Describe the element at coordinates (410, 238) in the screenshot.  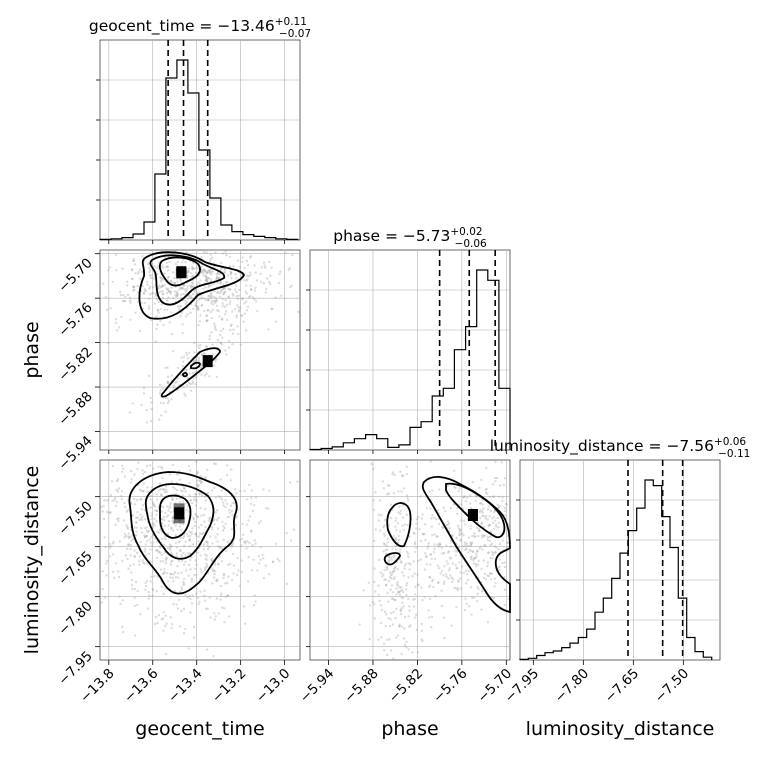
I see `title-phase: phase = −5.73+0.02 −0.06` at that location.